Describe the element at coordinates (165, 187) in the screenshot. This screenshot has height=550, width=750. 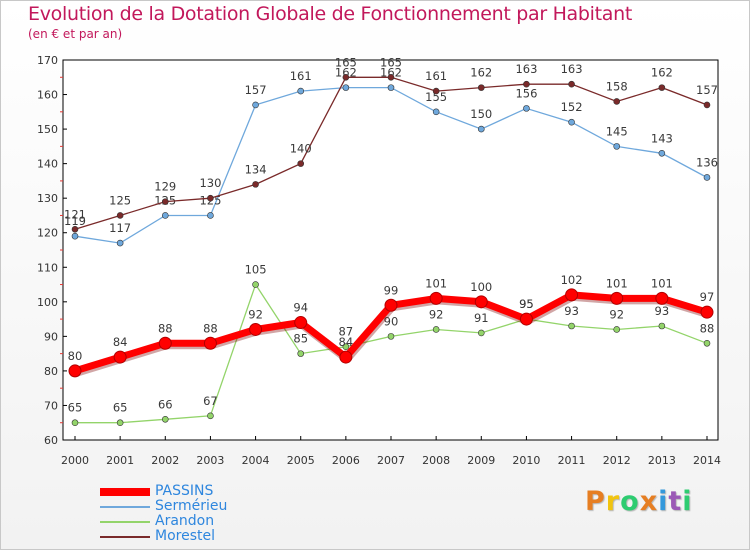
I see `data-label-morestel: 129` at that location.